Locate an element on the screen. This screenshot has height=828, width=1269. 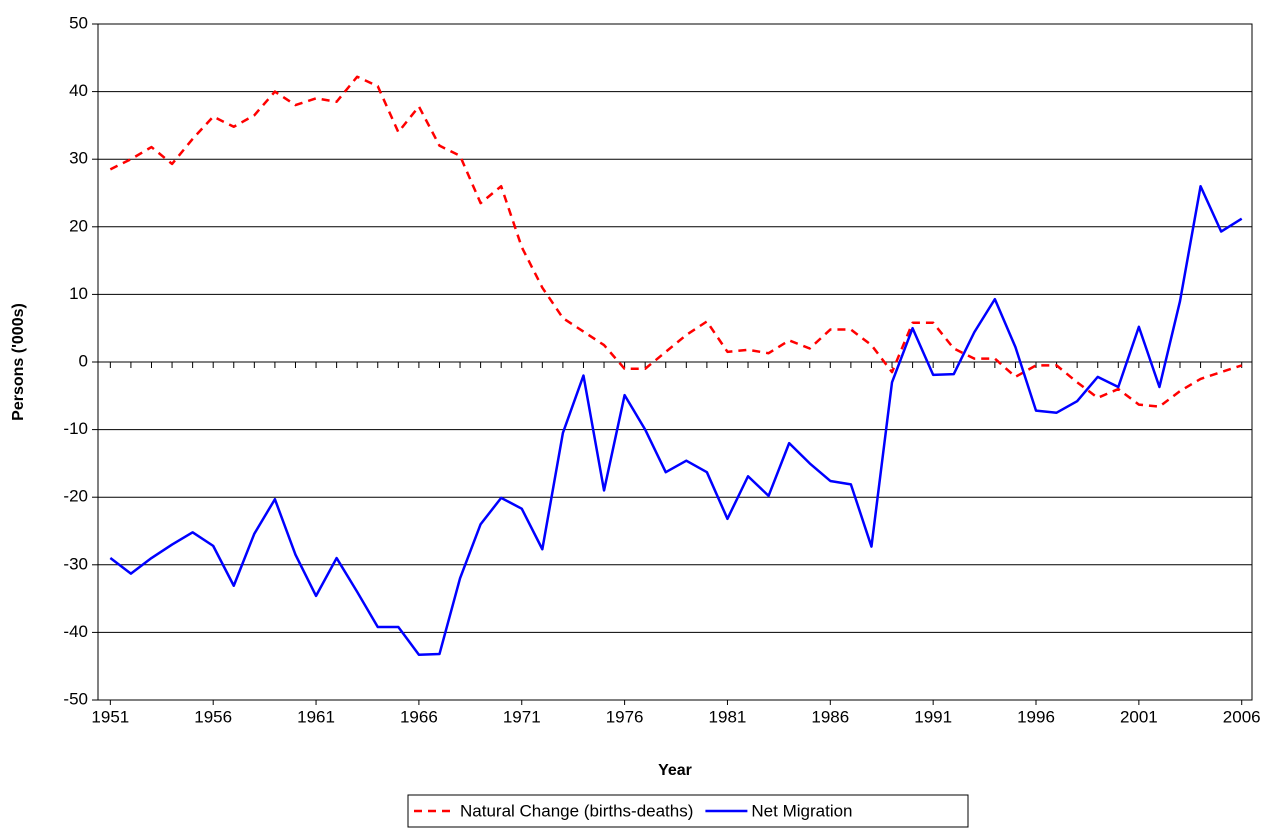
x-tick-label: 1971 is located at coordinates (522, 716).